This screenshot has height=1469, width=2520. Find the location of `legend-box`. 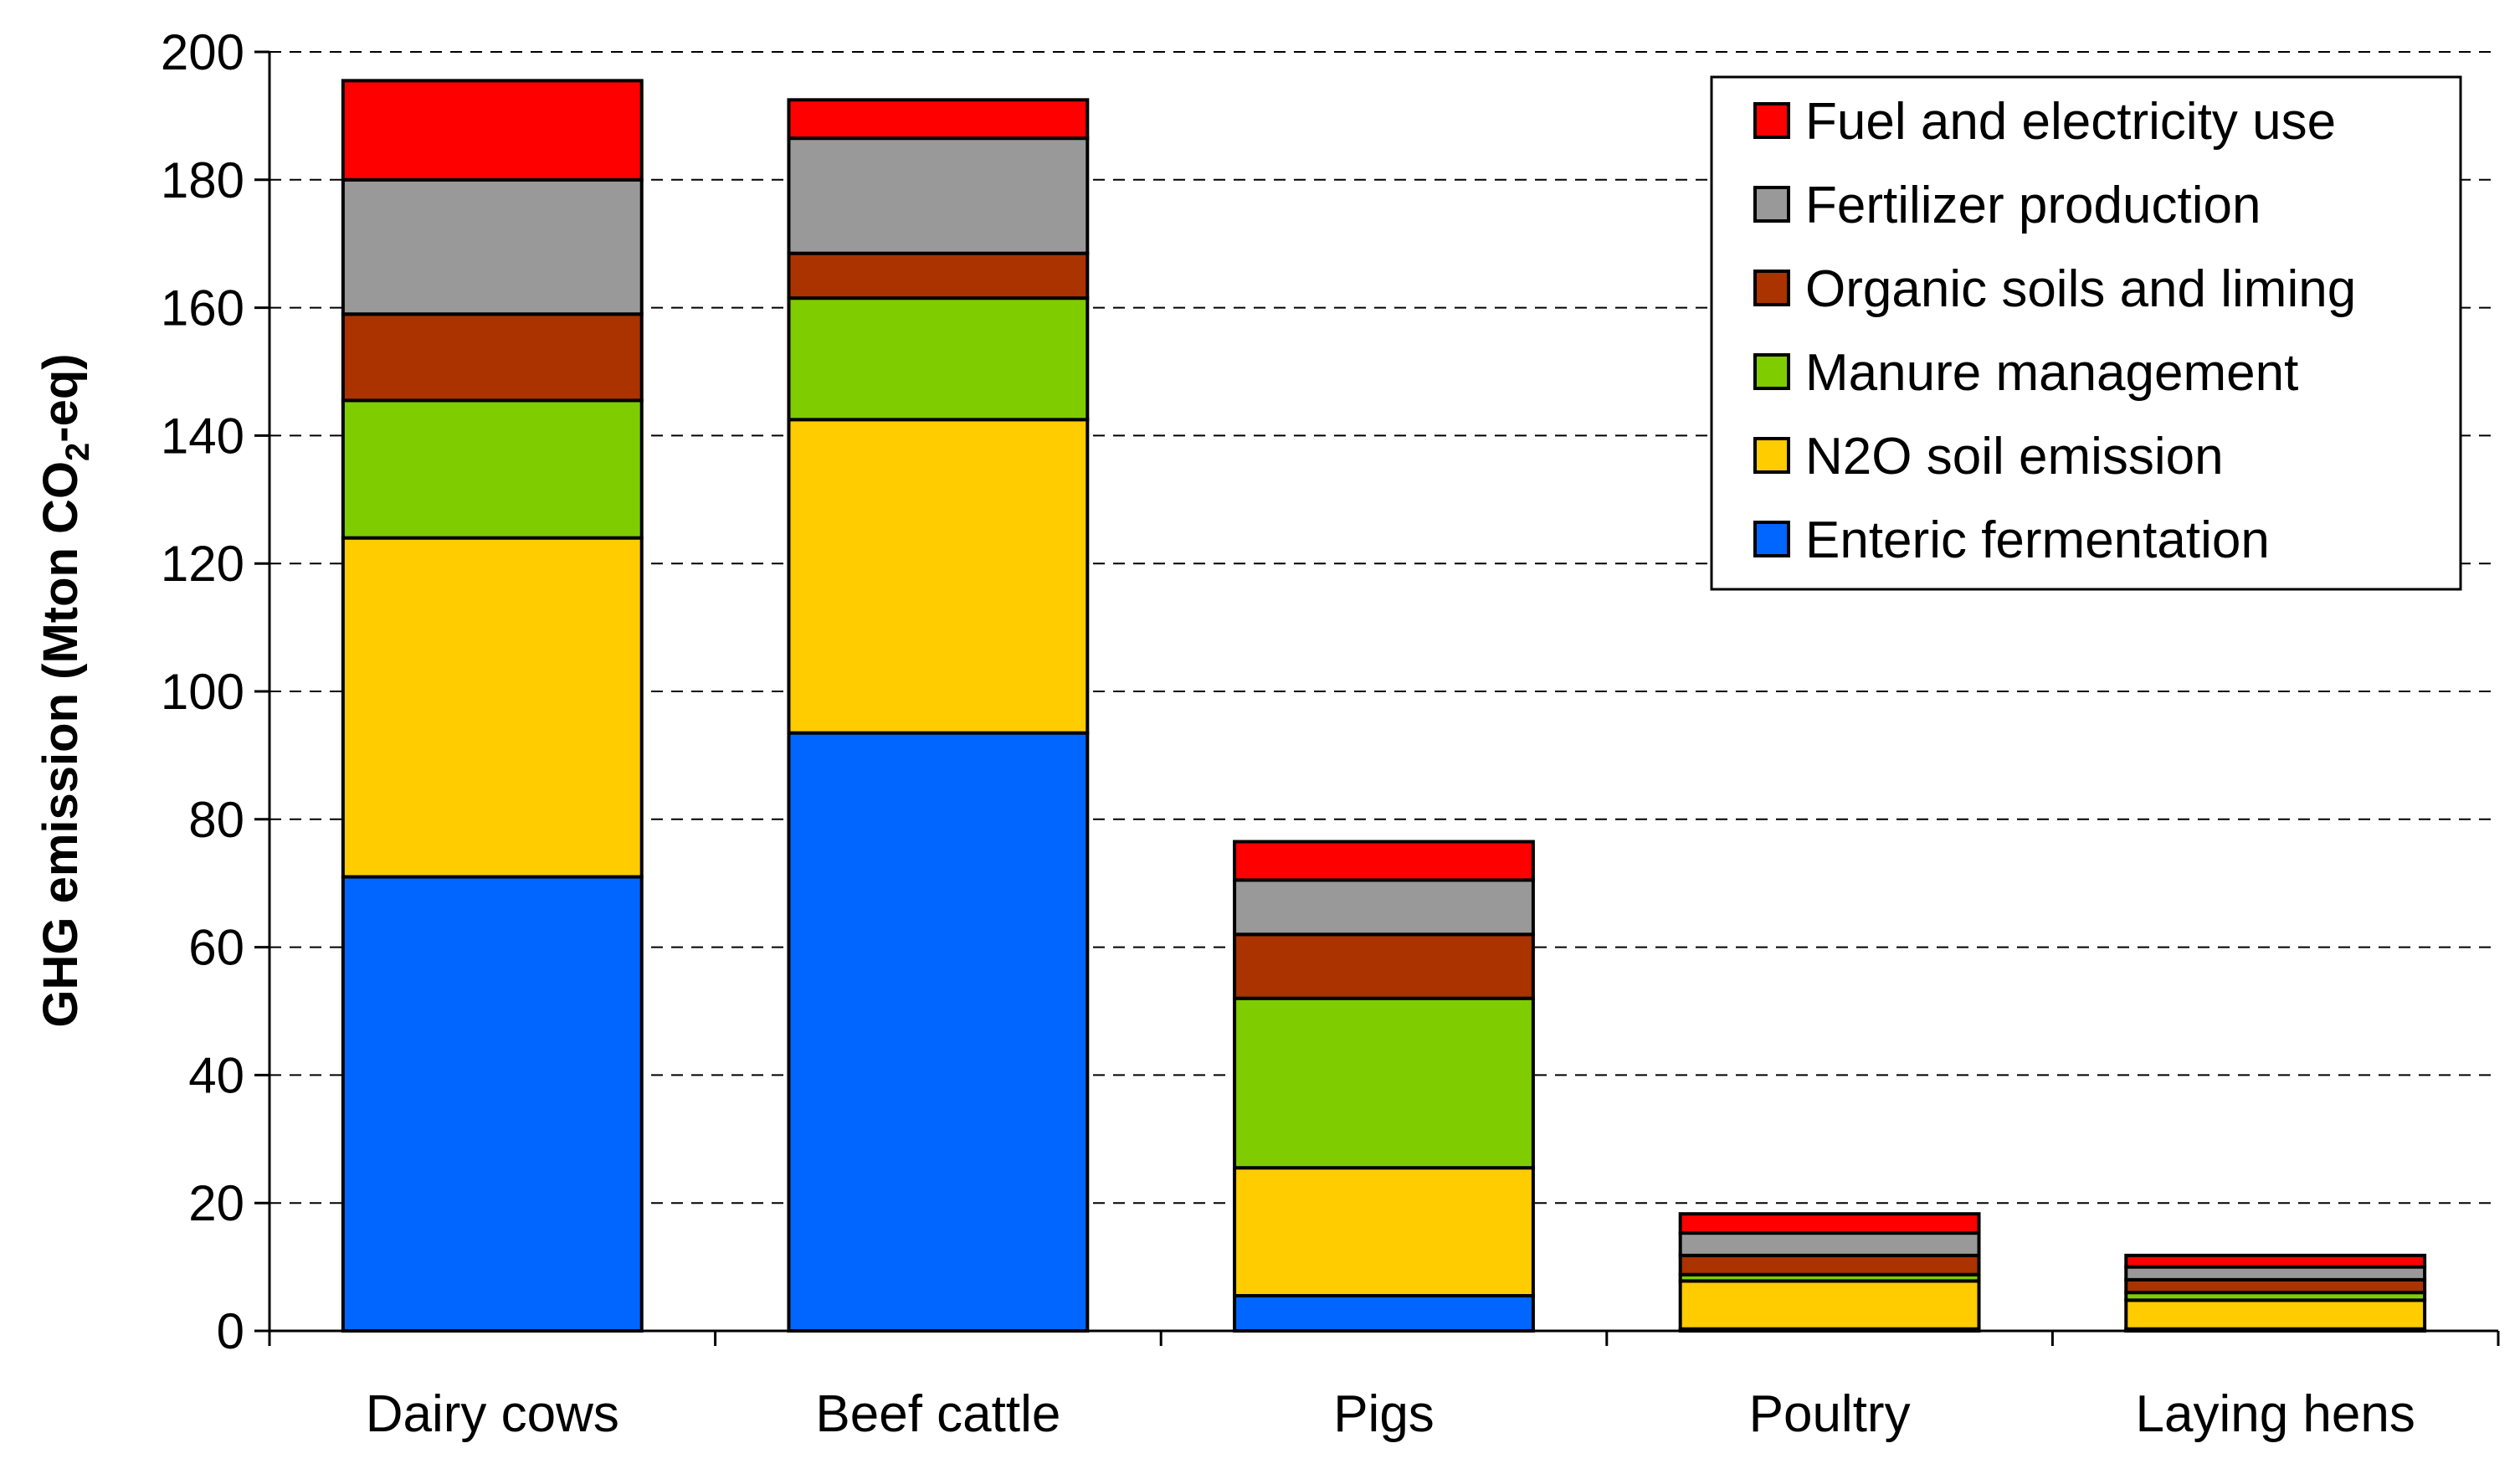

legend-box is located at coordinates (2086, 333).